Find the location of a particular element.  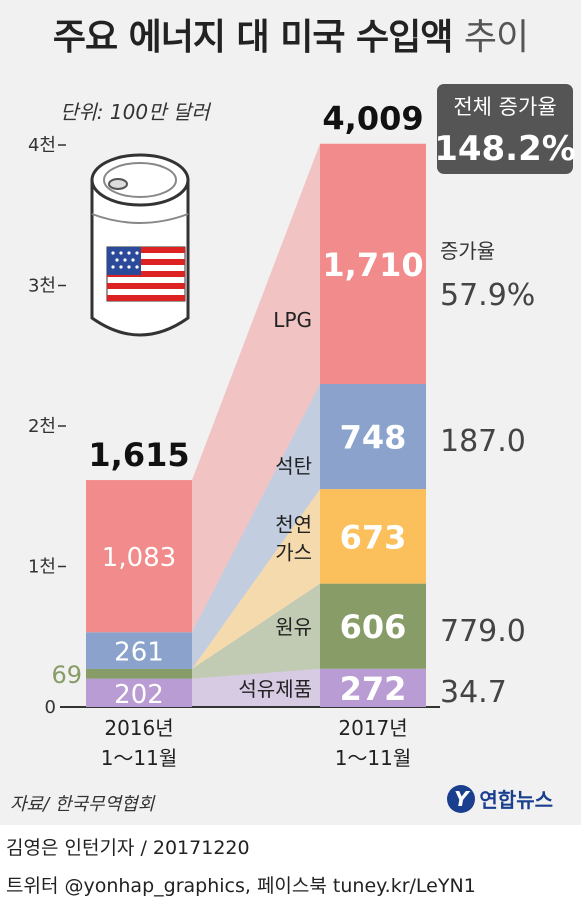

series-name-label: 천연 is located at coordinates (293, 524).